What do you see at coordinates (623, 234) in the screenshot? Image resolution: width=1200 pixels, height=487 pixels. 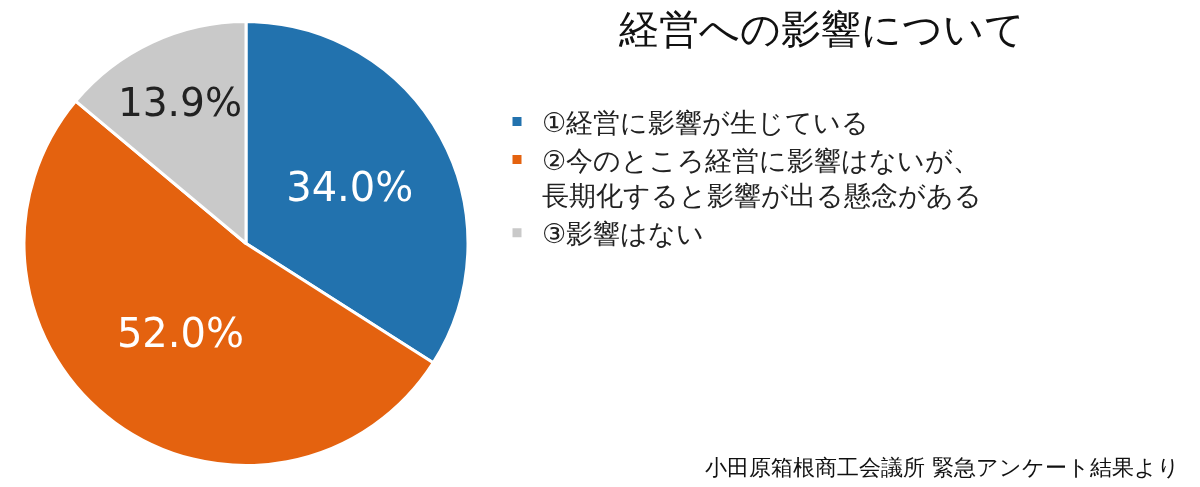 I see `legend-label: ③影響はない` at bounding box center [623, 234].